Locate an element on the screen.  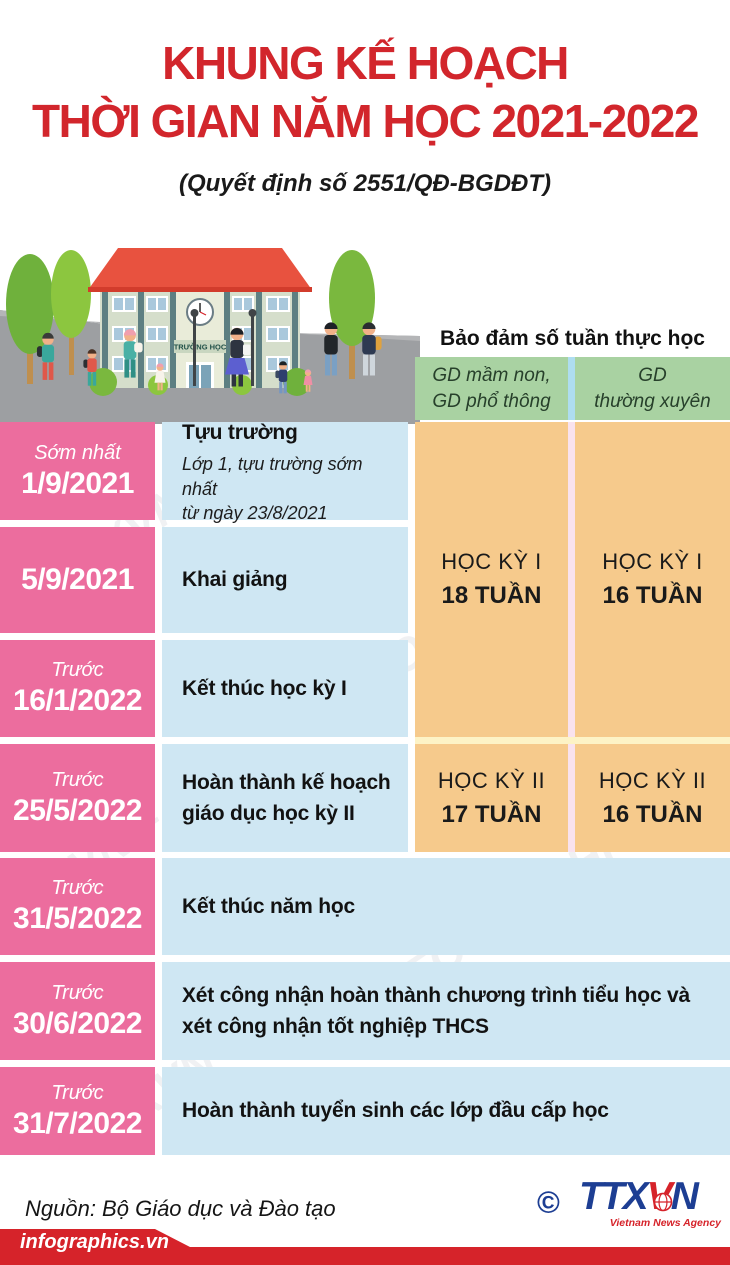
date-prefix: Sớm nhất is located at coordinates (77, 452).